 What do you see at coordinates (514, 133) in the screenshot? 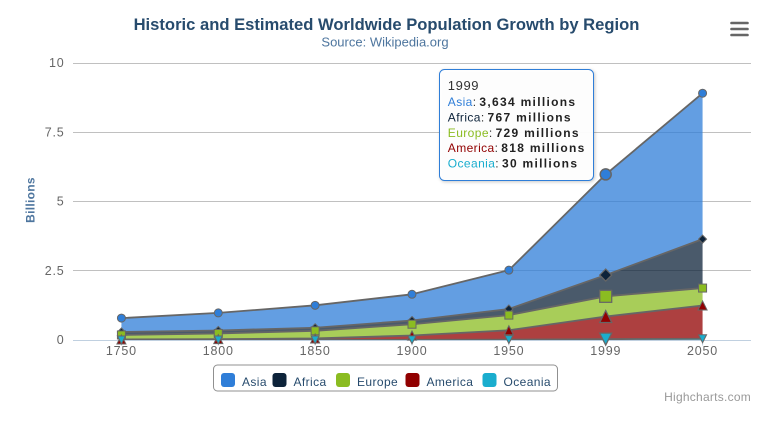
I see `svg-text: Europe: 729 millions` at bounding box center [514, 133].